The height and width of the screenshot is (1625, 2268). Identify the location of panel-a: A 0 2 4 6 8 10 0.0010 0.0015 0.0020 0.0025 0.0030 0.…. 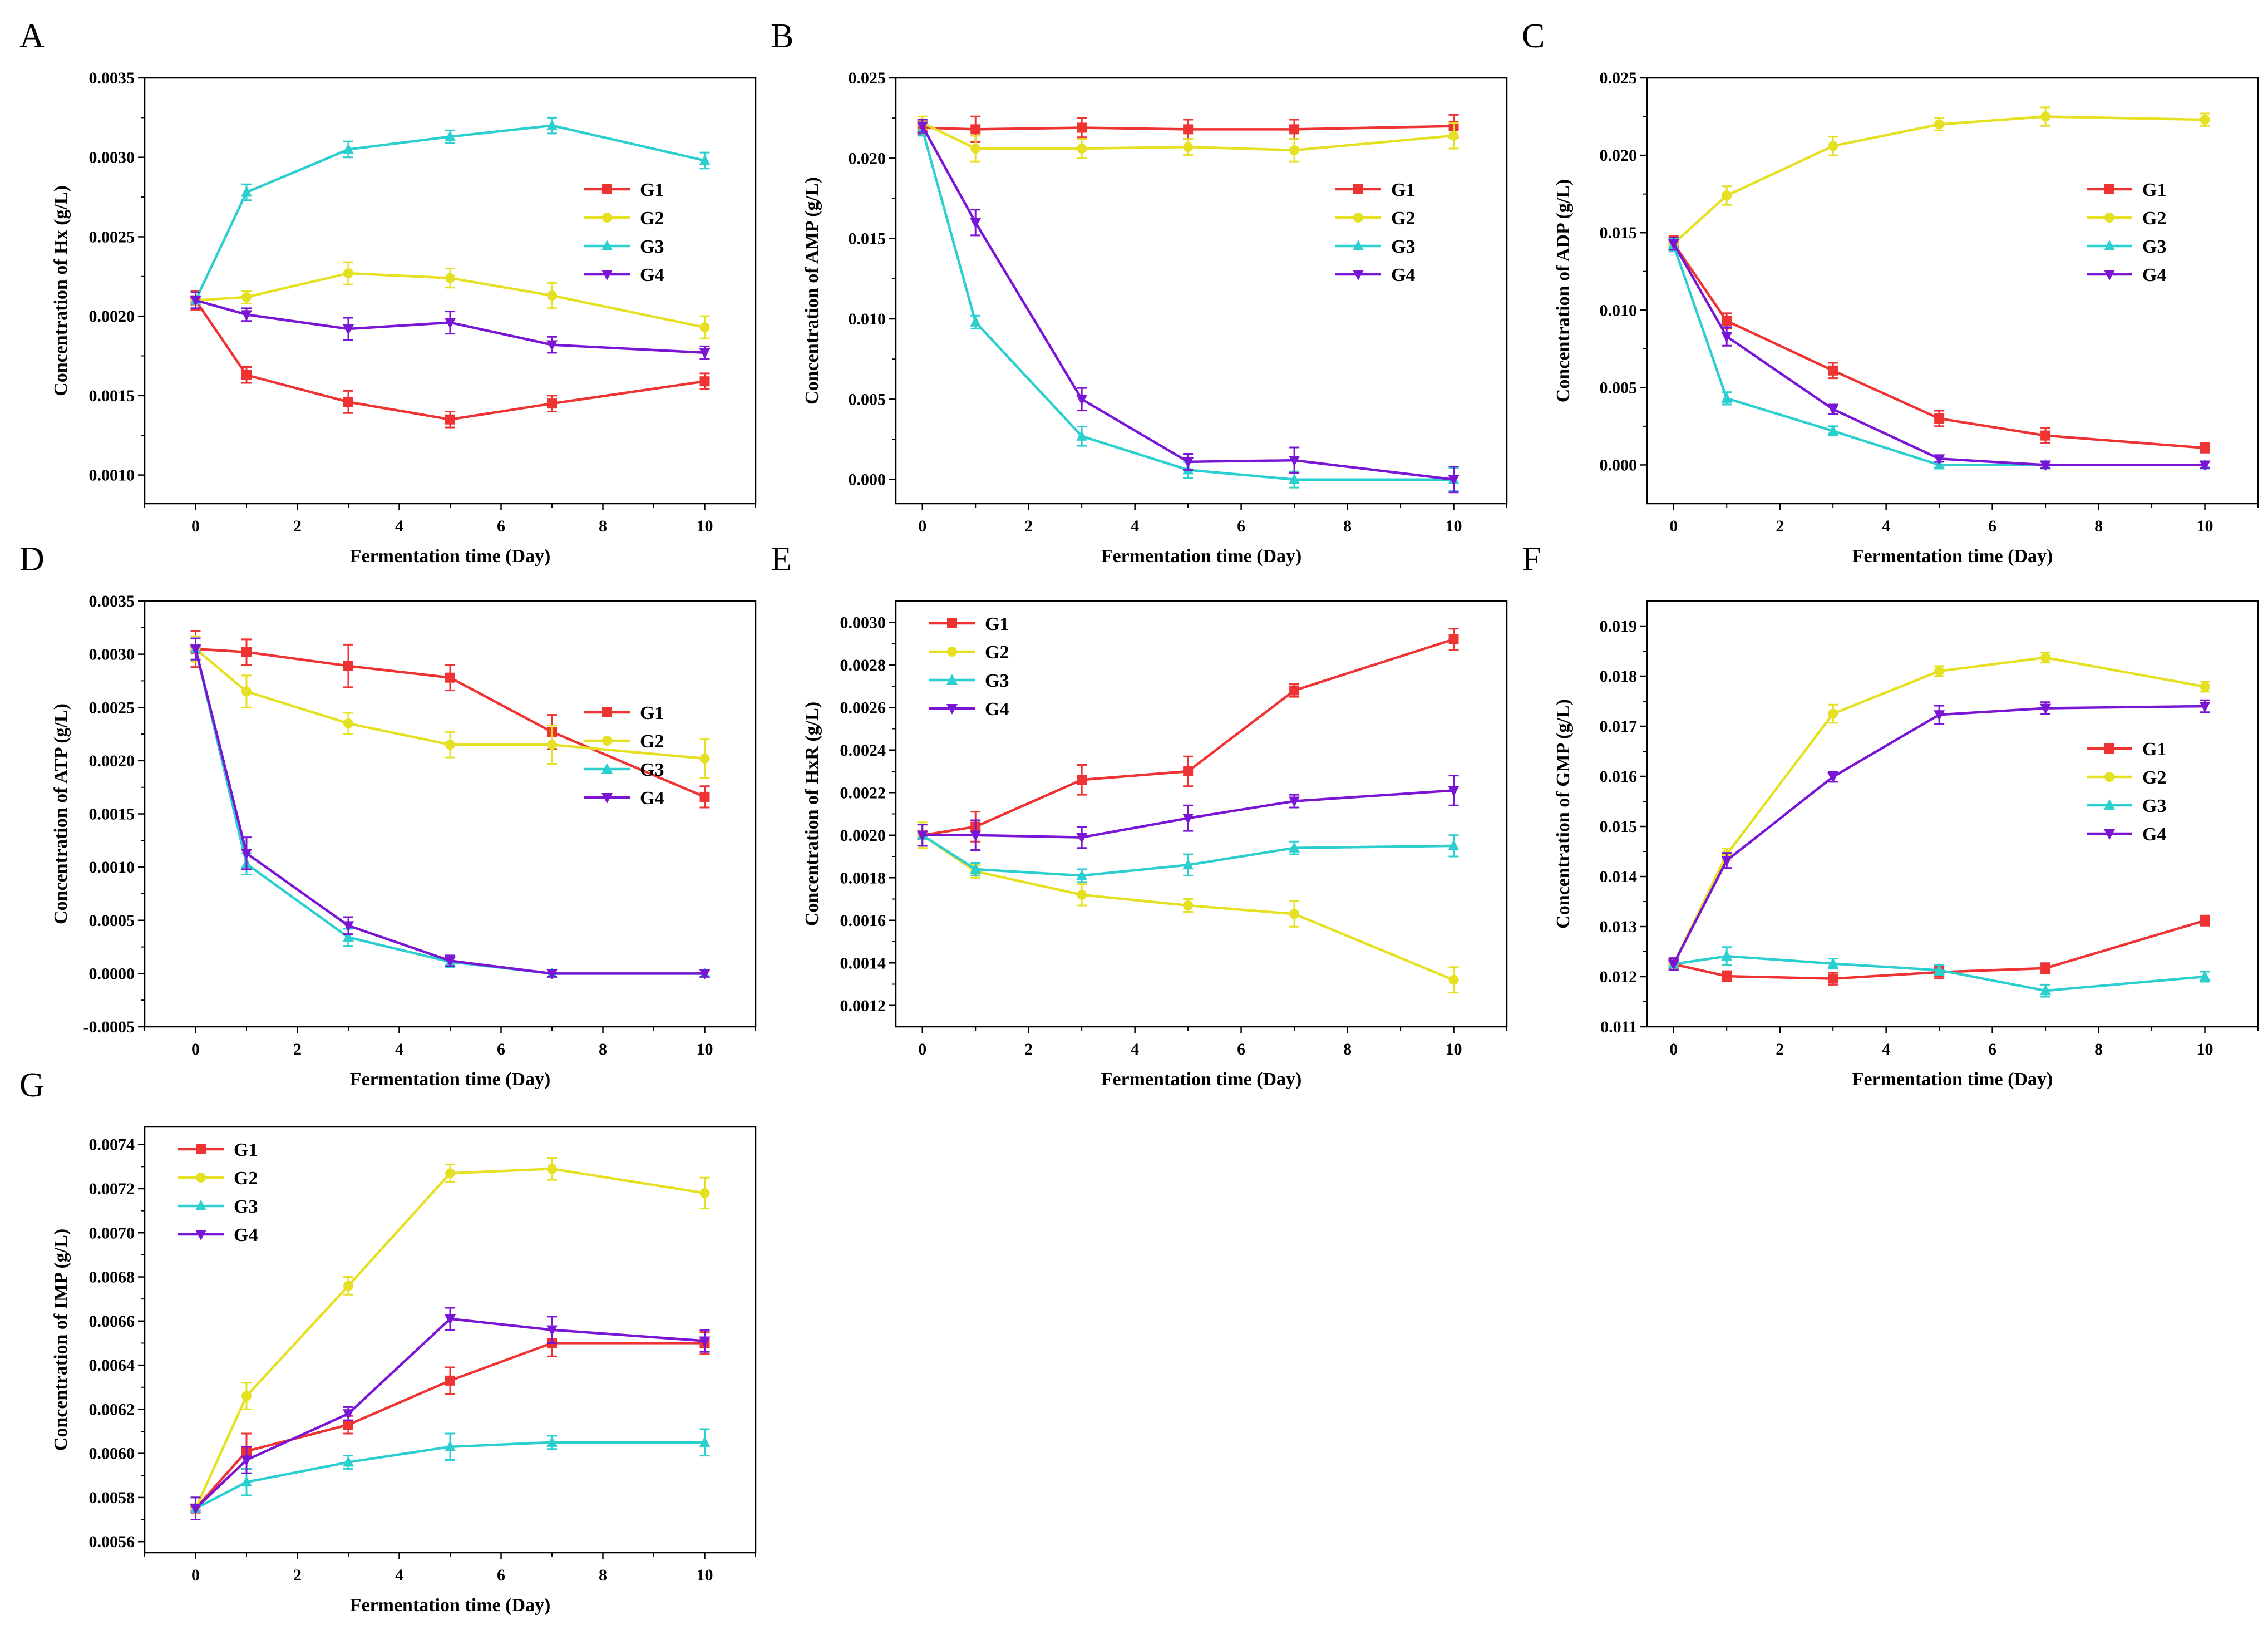
(388, 292).